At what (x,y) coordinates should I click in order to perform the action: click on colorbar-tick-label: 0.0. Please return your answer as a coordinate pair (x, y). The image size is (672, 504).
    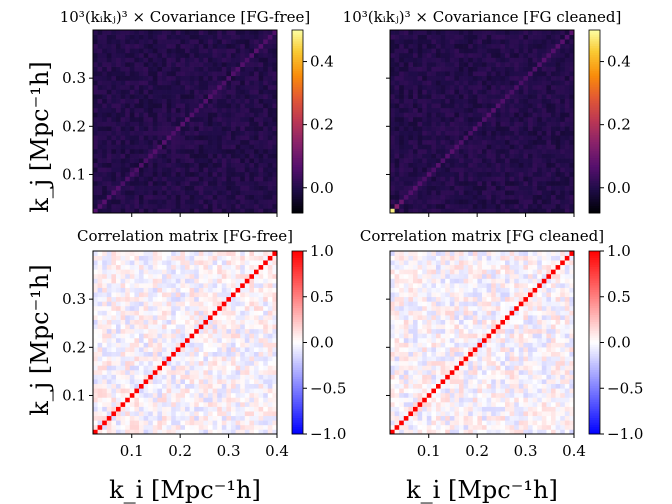
    Looking at the image, I should click on (619, 188).